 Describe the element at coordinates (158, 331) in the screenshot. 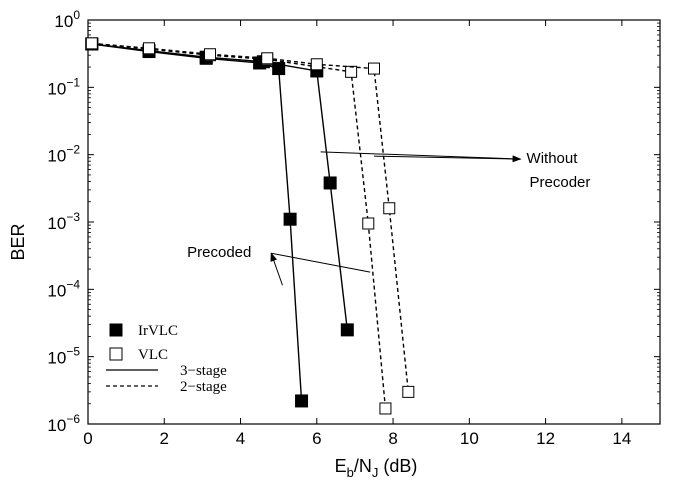

I see `legend-label: IrVLC` at that location.